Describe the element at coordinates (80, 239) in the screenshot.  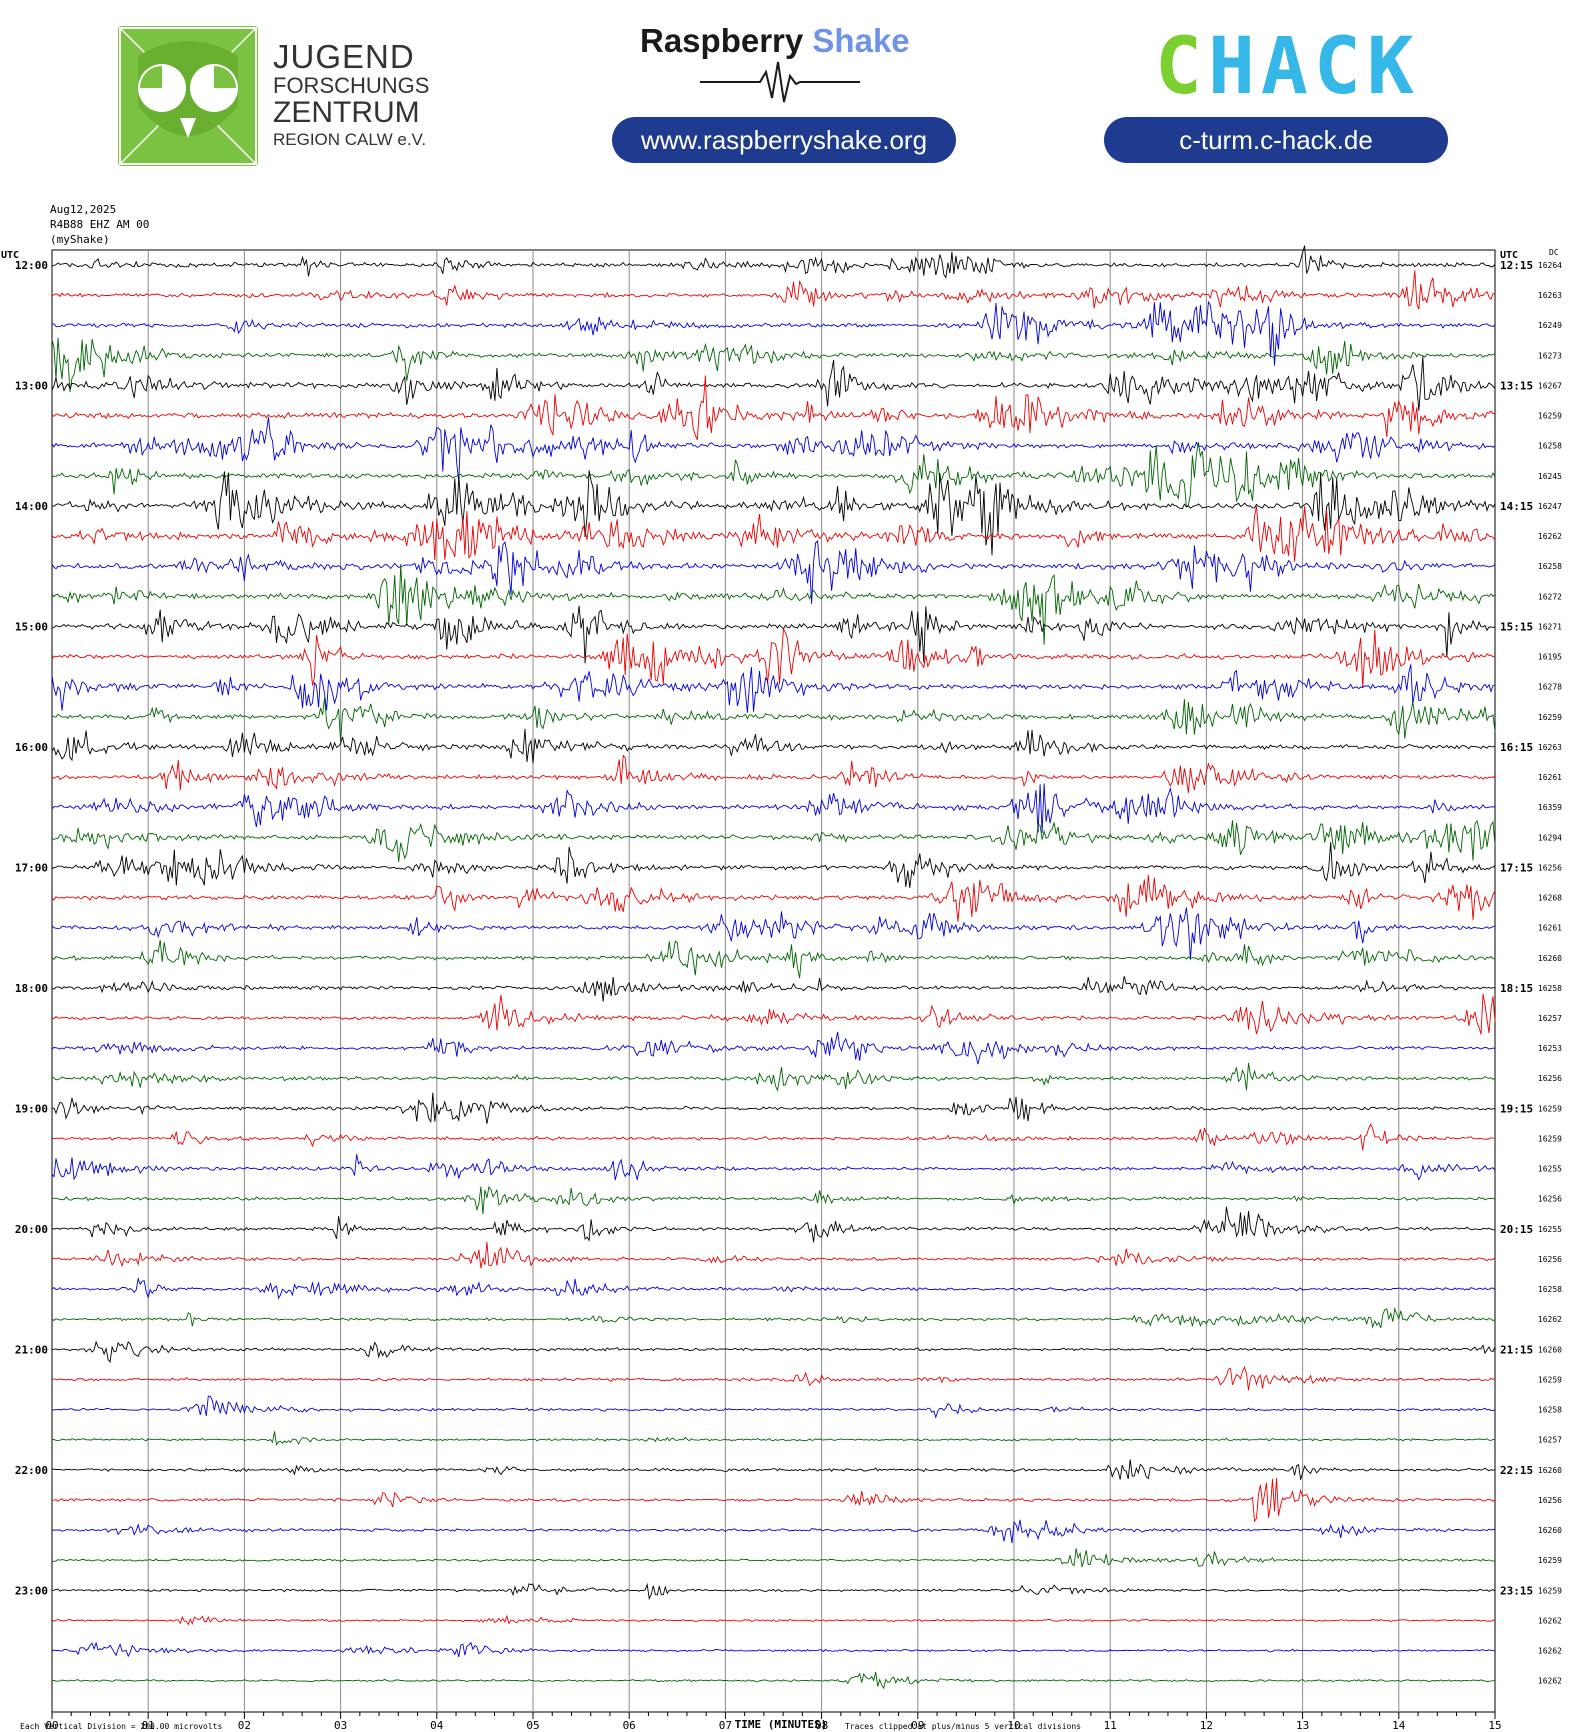
I see `network-label: (myShake)` at that location.